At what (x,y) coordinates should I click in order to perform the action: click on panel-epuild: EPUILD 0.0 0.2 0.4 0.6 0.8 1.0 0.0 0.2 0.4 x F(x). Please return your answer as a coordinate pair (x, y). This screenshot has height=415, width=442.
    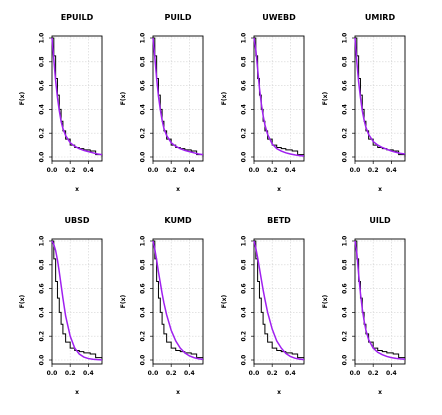
    Looking at the image, I should click on (61, 103).